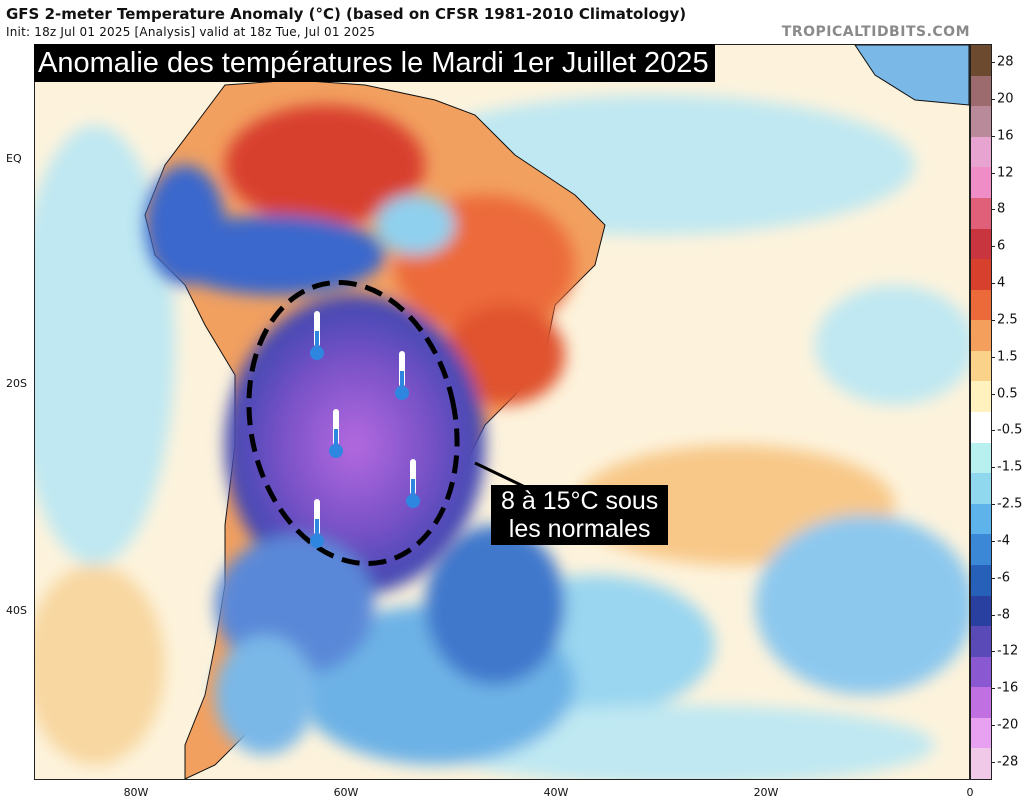 This screenshot has height=800, width=1024. I want to click on colorbar-label: -20, so click(1008, 725).